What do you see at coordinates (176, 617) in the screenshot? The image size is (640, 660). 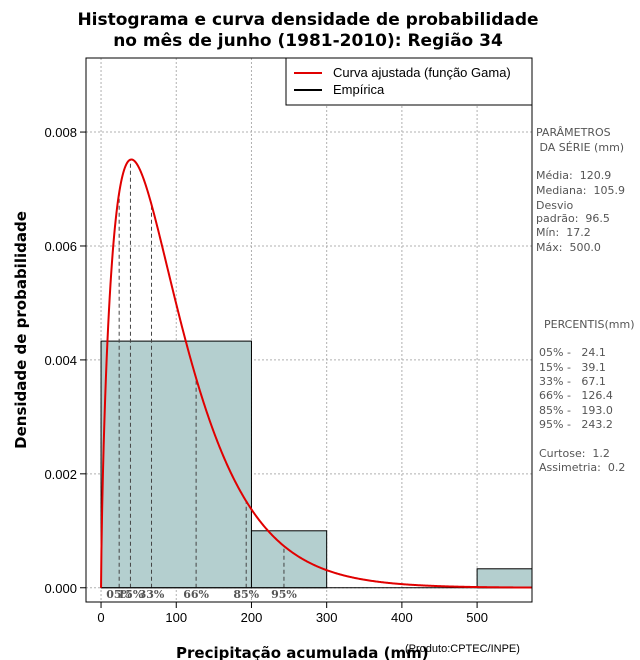 I see `x-tick-label-100: 100` at bounding box center [176, 617].